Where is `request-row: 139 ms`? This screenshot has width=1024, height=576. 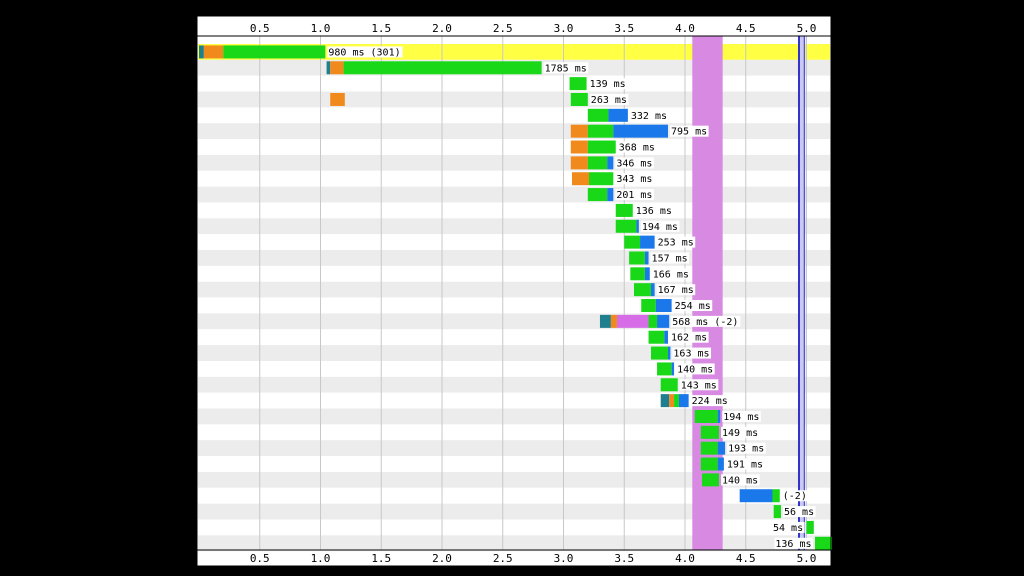 request-row: 139 ms is located at coordinates (598, 84).